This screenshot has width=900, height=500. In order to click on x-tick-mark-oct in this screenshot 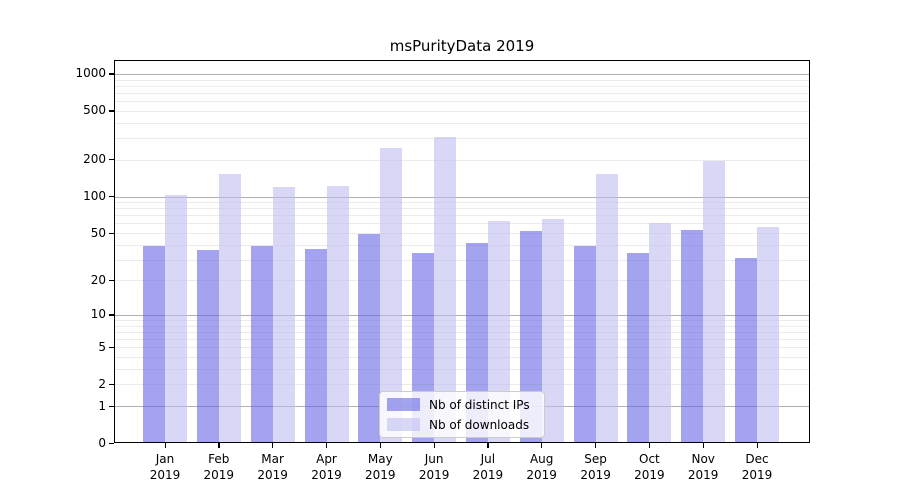, I will do `click(649, 445)`.